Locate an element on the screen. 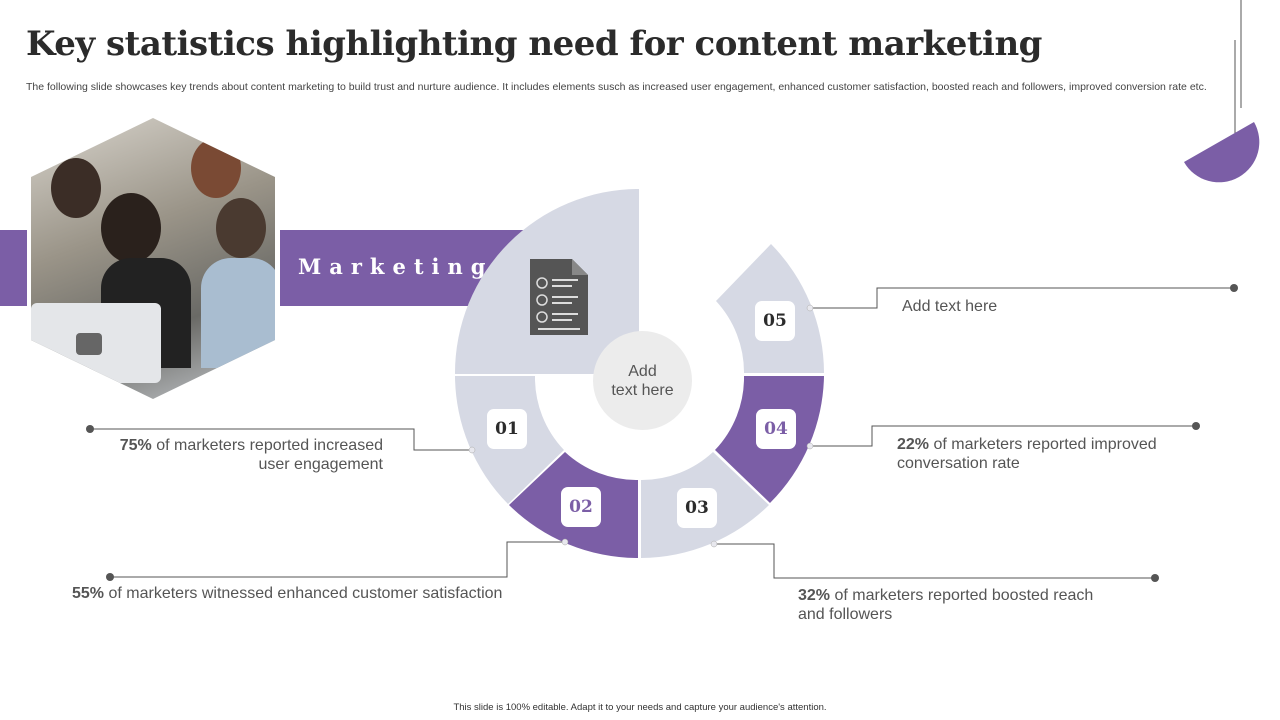  segment-number-03: 03 is located at coordinates (697, 508).